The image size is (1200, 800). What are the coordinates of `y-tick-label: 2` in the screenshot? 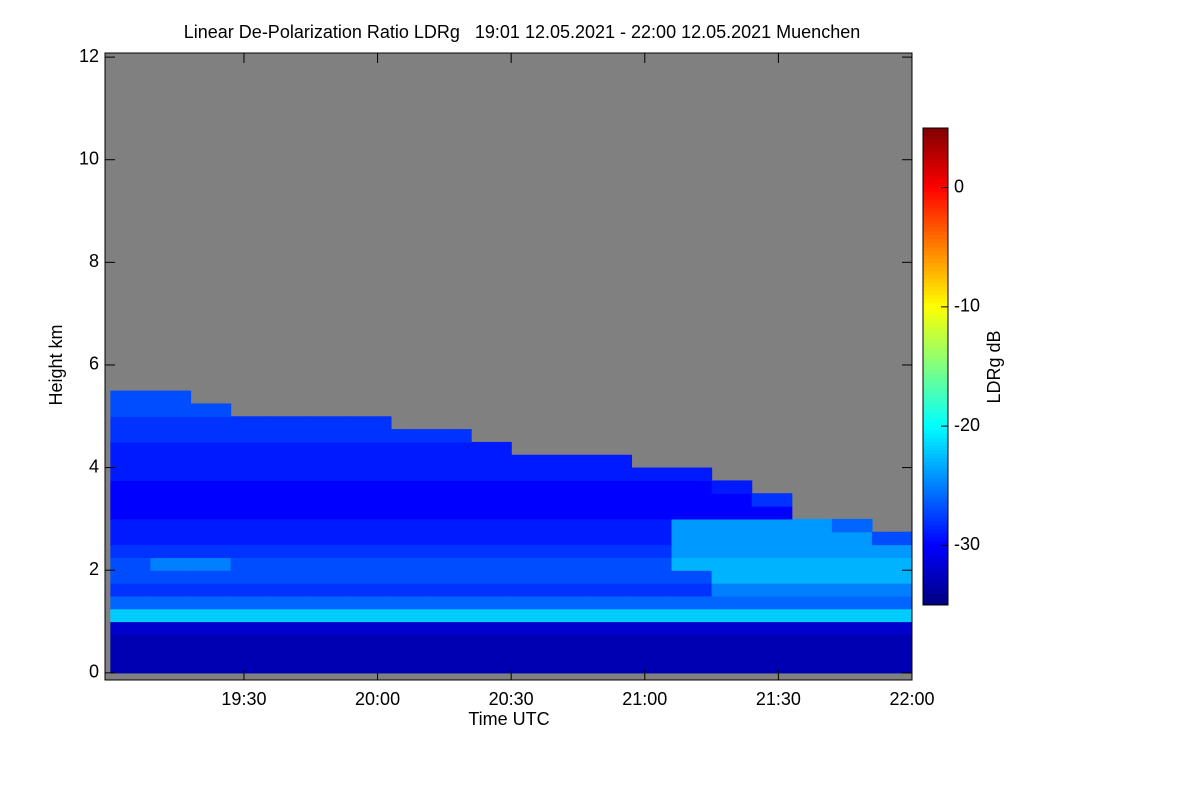 It's located at (94, 569).